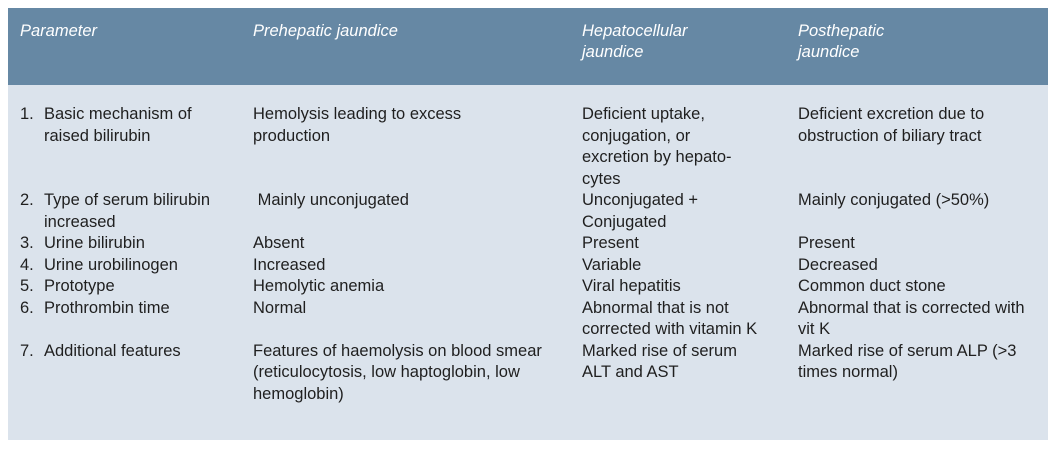 The image size is (1056, 450). I want to click on cell-parameter: 7. Additional features, so click(130, 373).